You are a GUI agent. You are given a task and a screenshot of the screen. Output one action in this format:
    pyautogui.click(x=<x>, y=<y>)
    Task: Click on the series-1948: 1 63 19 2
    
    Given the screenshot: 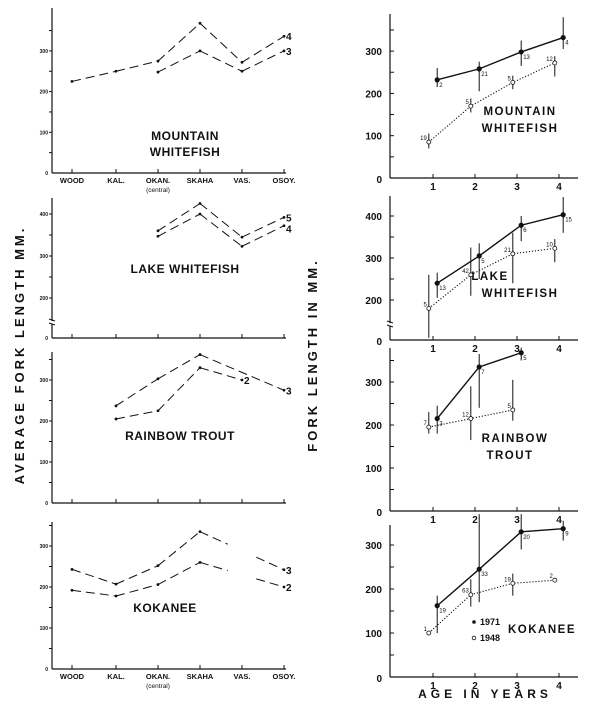 What is the action you would take?
    pyautogui.click(x=490, y=604)
    